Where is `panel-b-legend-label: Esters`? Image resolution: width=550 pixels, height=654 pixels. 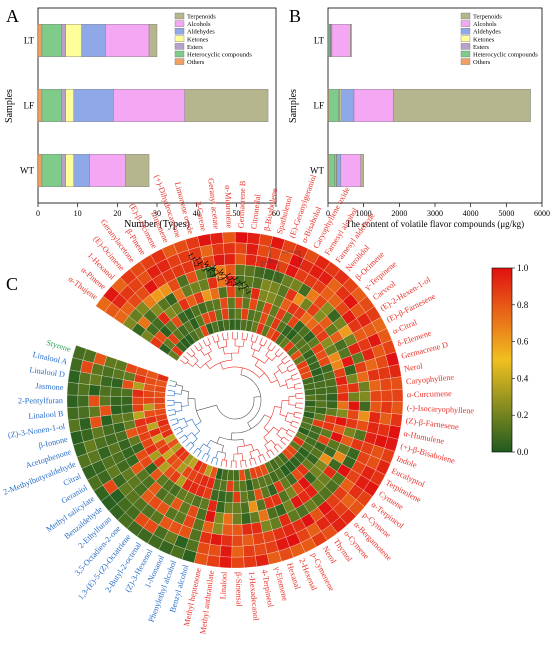
panel-b-legend-label: Esters is located at coordinates (481, 47).